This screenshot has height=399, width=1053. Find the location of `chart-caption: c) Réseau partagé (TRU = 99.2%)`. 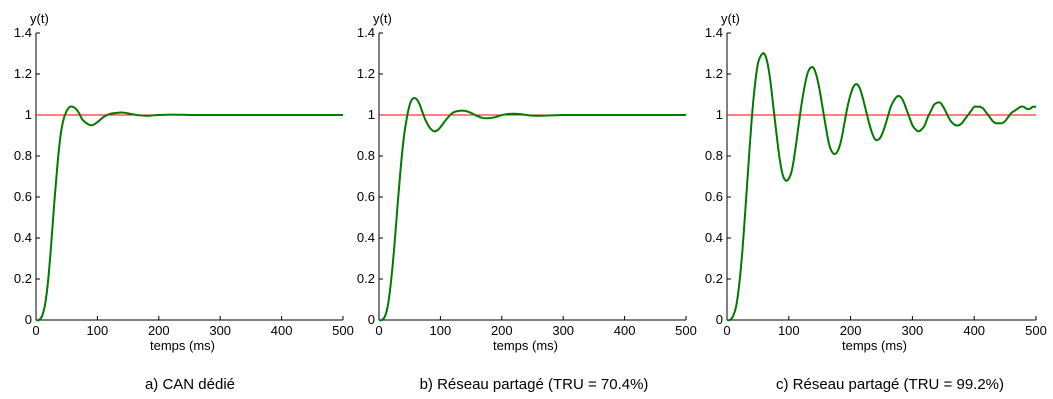

chart-caption: c) Réseau partagé (TRU = 99.2%) is located at coordinates (890, 384).